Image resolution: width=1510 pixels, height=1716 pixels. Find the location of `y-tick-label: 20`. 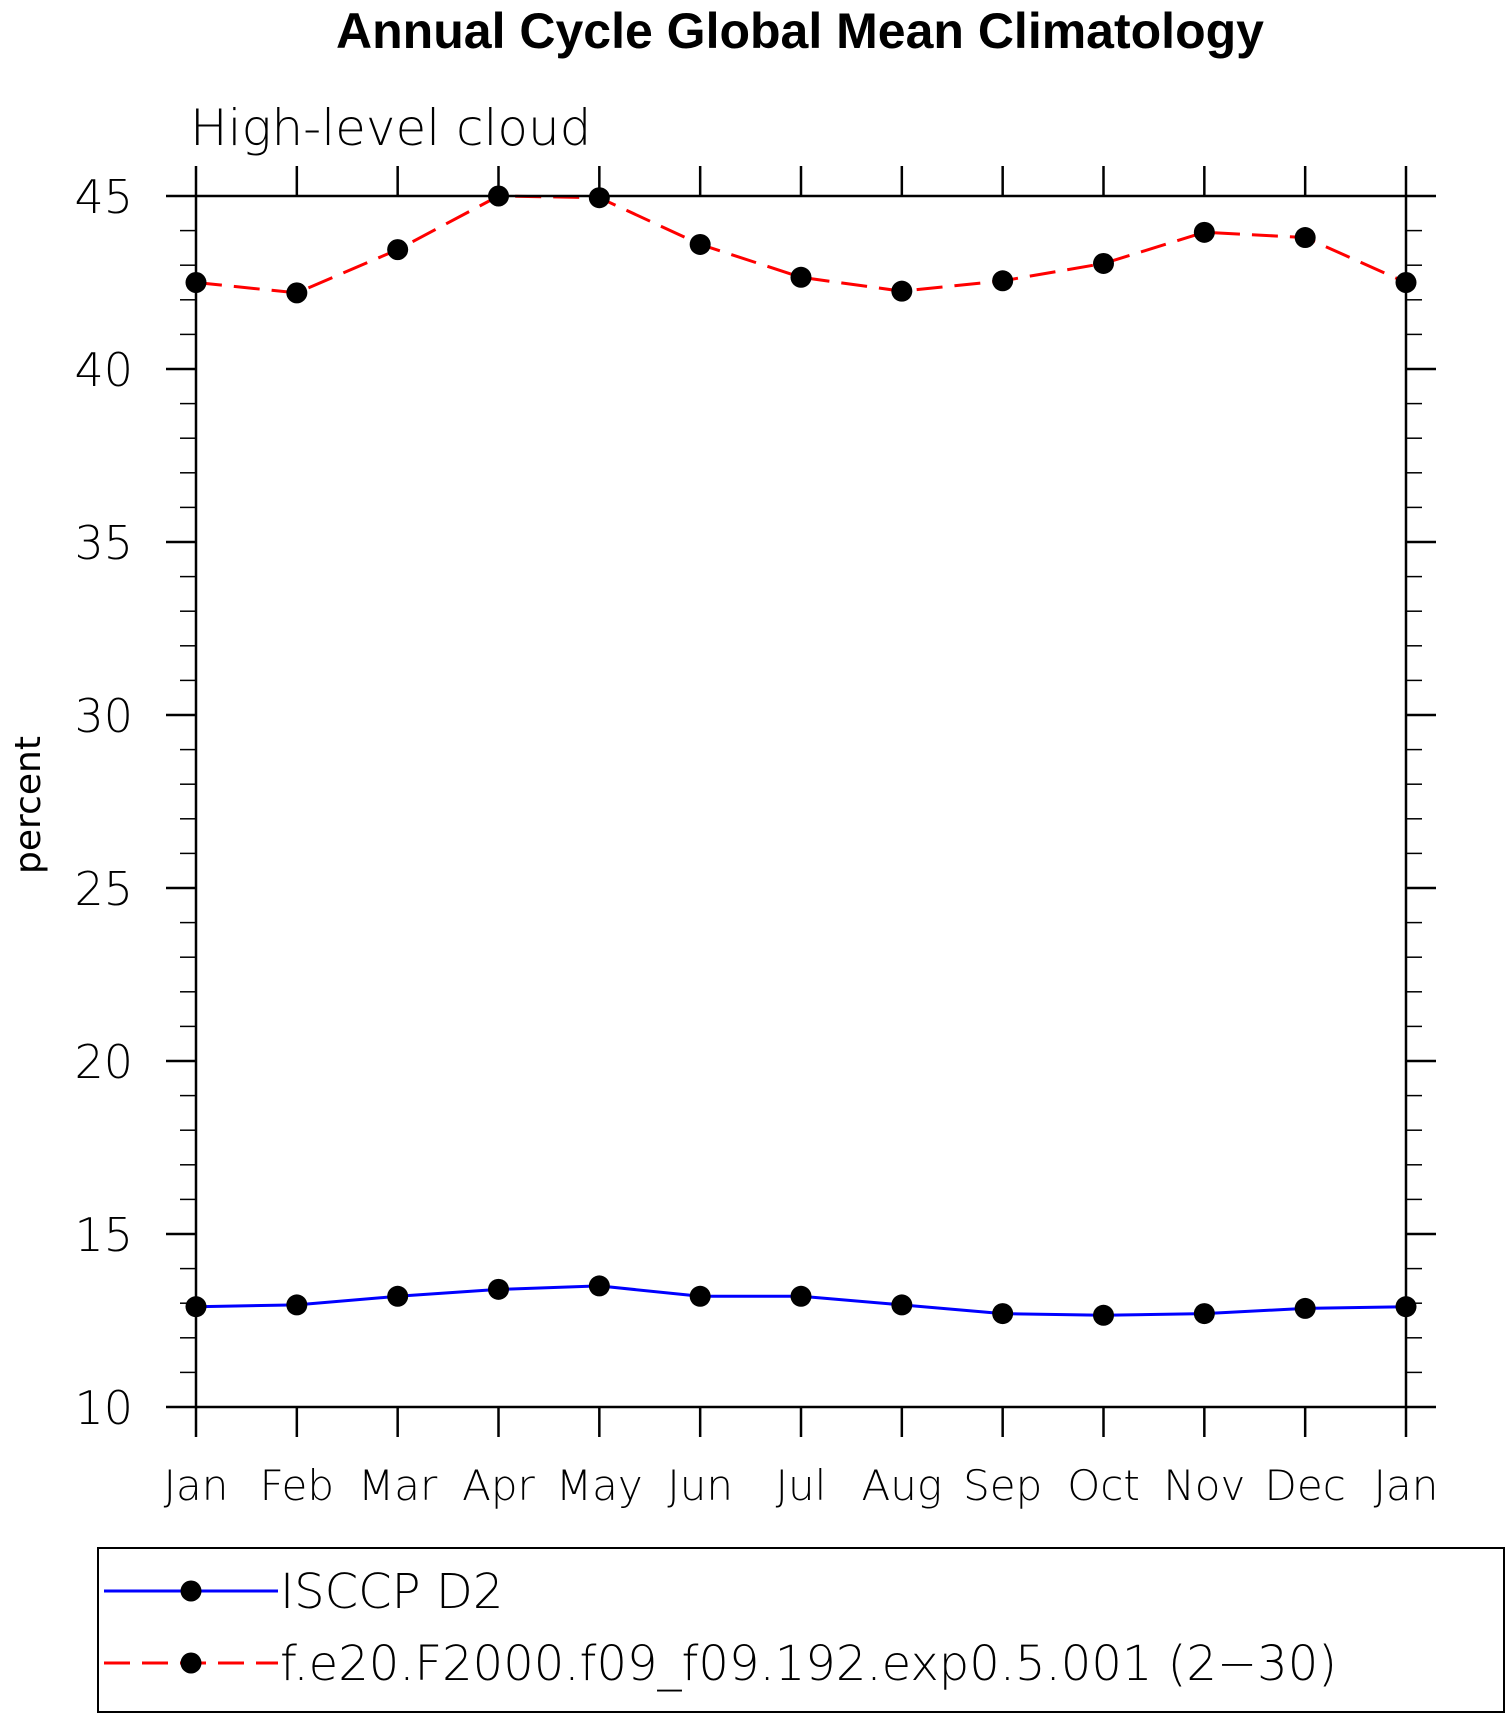

y-tick-label: 20 is located at coordinates (103, 1062).